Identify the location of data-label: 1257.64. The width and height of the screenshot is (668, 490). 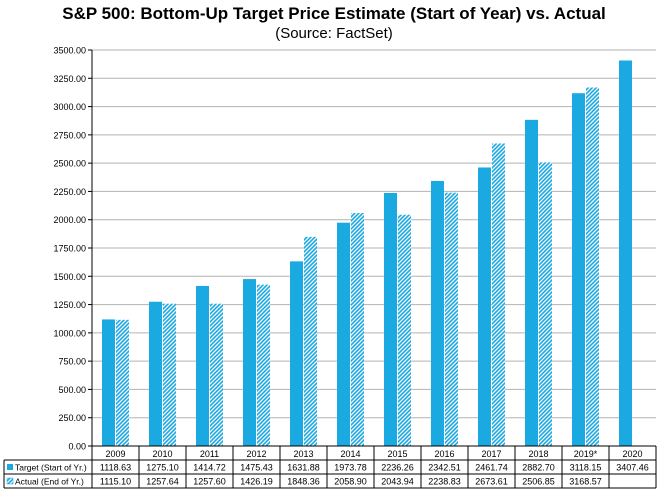
(162, 482).